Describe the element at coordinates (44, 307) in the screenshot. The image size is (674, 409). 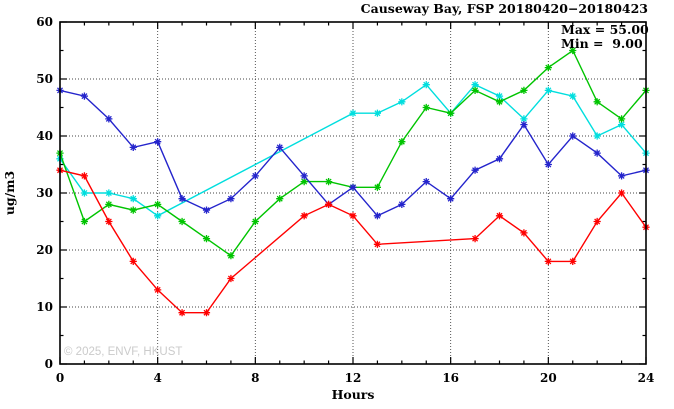
I see `y-tick-label: 10` at that location.